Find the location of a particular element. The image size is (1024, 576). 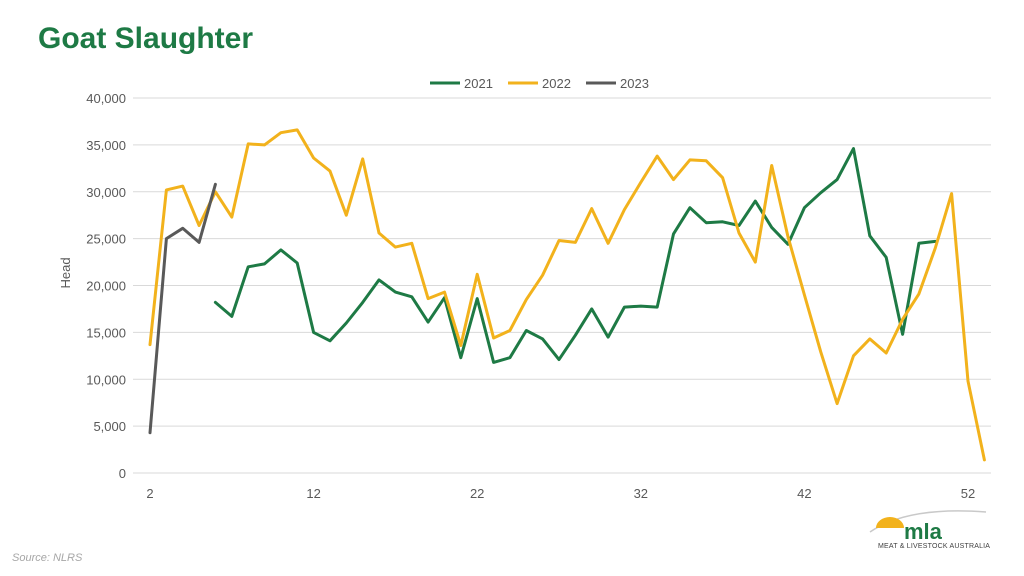

legend-label-2022: 2022 is located at coordinates (556, 83).